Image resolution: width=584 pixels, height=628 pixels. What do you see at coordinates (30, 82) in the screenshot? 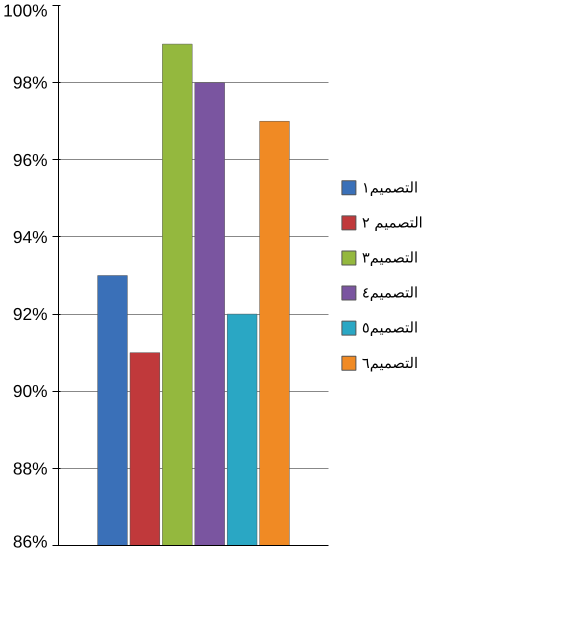
I see `y-tick-label: 98%` at bounding box center [30, 82].